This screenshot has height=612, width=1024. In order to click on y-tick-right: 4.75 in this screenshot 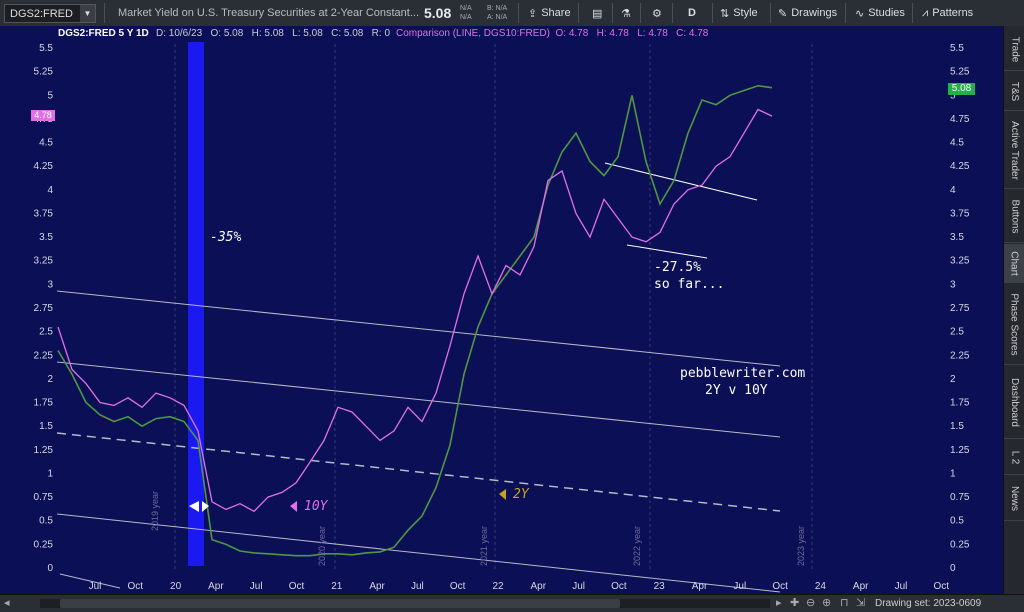, I will do `click(960, 119)`.